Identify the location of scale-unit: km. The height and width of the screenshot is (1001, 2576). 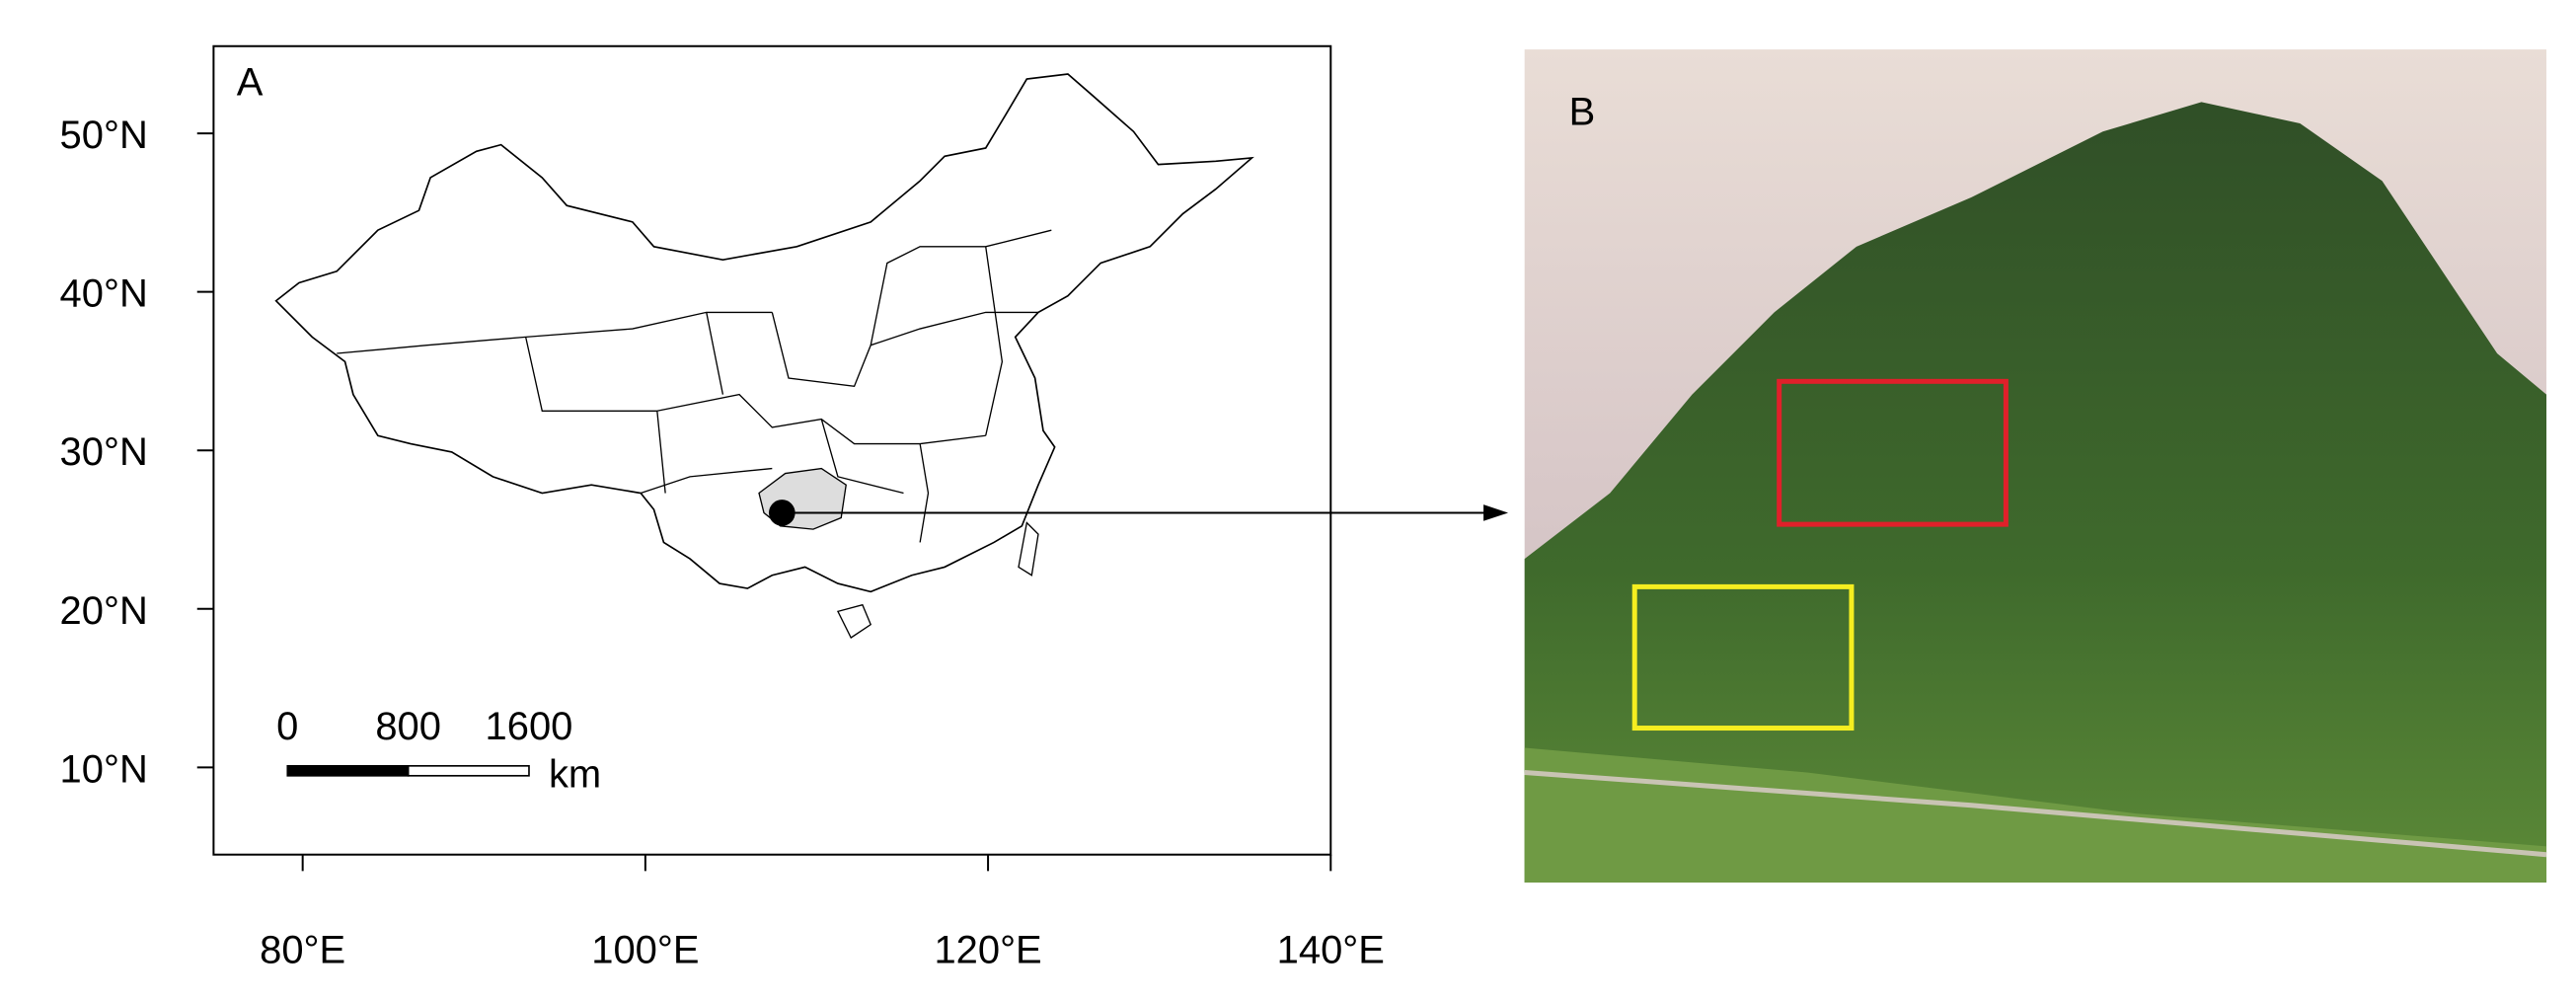
(575, 774).